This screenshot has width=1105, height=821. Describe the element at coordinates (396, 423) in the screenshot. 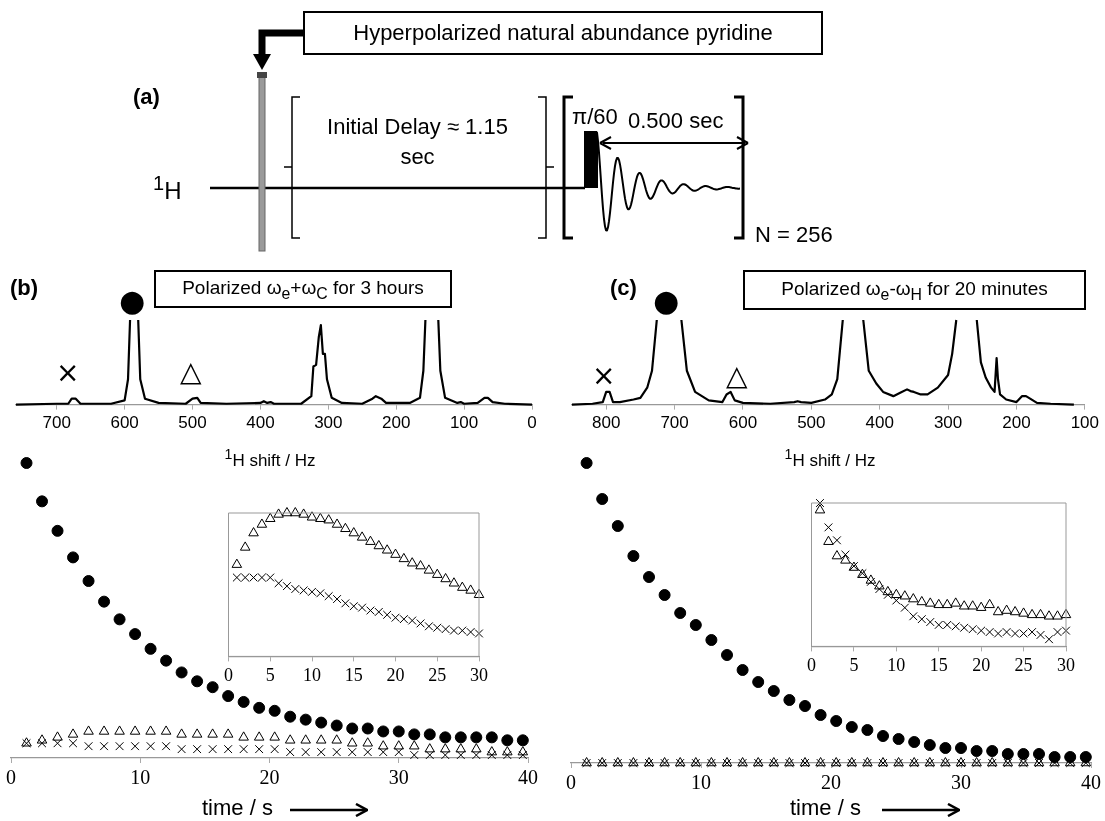

I see `x-tick-label: 200` at that location.